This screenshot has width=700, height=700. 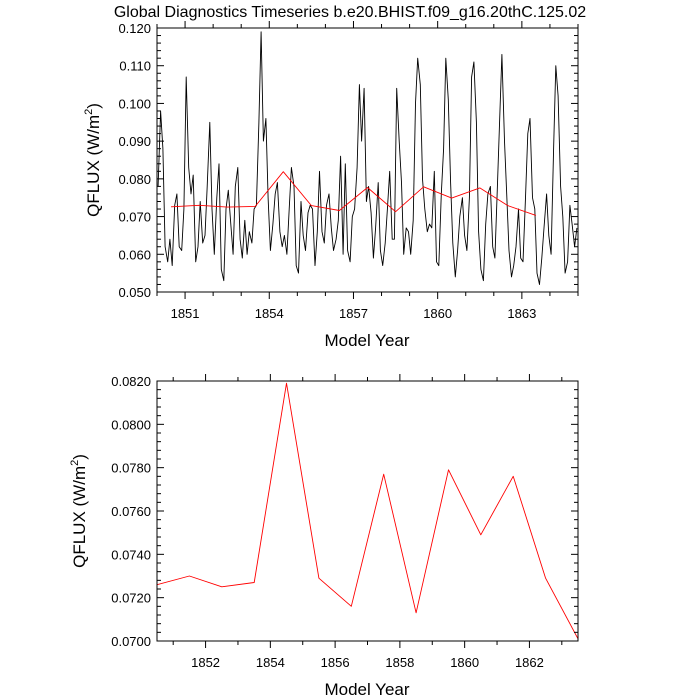 What do you see at coordinates (134, 292) in the screenshot?
I see `top-y-tick-label: 0.050` at bounding box center [134, 292].